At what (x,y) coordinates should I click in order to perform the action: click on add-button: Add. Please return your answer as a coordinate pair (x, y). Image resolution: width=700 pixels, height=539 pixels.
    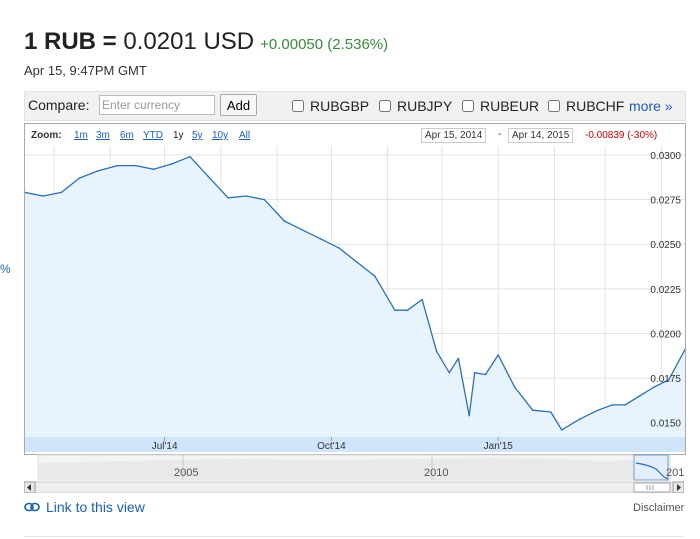
    Looking at the image, I should click on (238, 105).